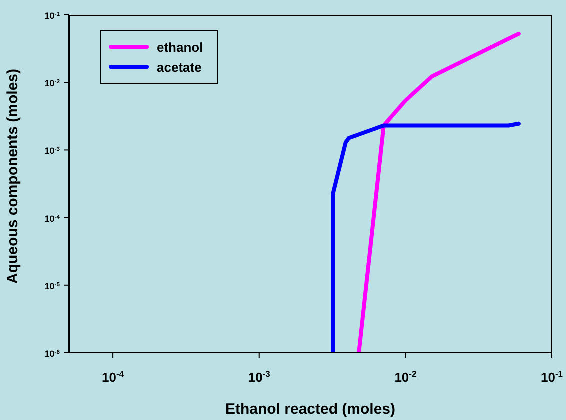  I want to click on y-tick-label: 10$^{-3}$, so click(52, 151).